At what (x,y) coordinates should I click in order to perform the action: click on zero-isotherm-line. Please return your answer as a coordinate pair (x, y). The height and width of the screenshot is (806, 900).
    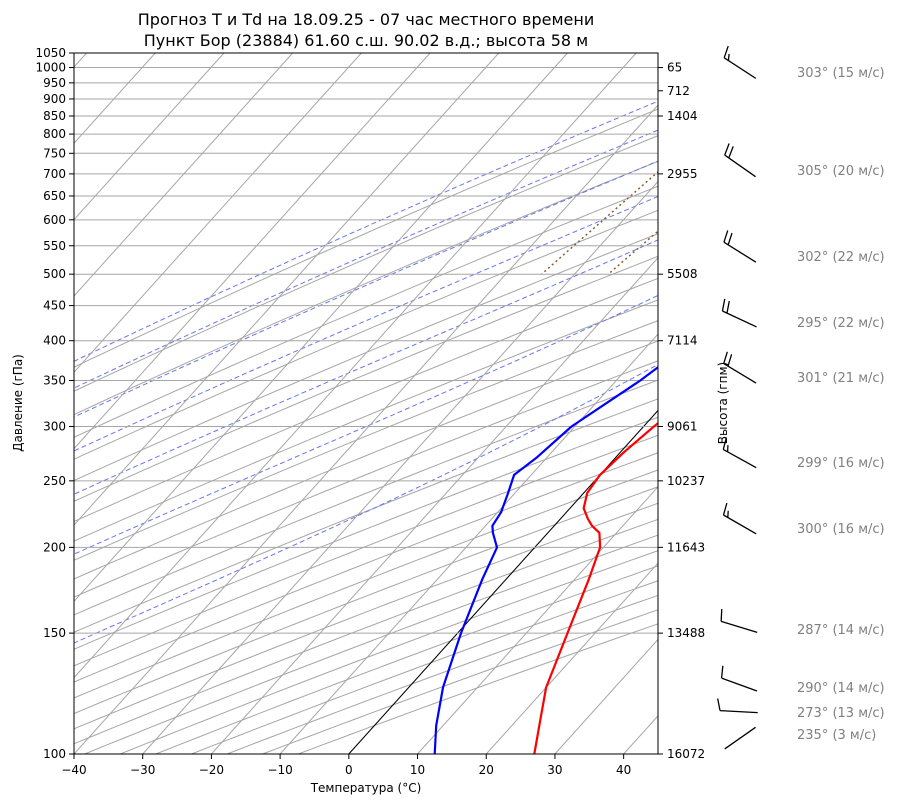
    Looking at the image, I should click on (503, 581).